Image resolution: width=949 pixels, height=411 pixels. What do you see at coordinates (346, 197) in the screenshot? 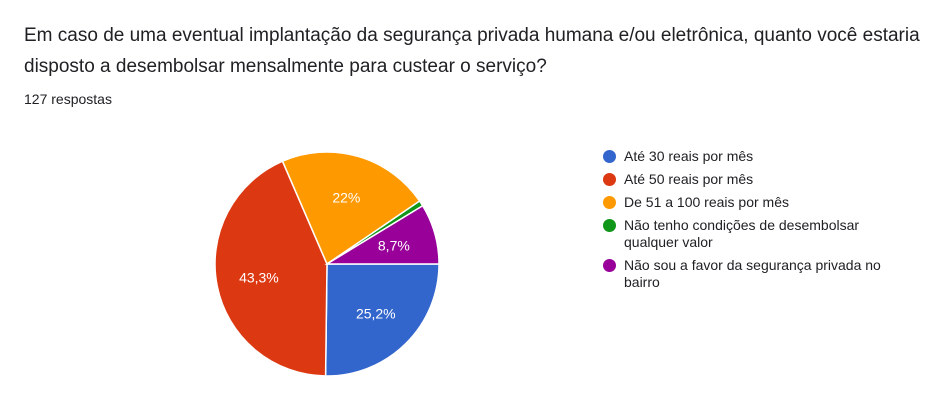
I see `slice-label: 22%` at bounding box center [346, 197].